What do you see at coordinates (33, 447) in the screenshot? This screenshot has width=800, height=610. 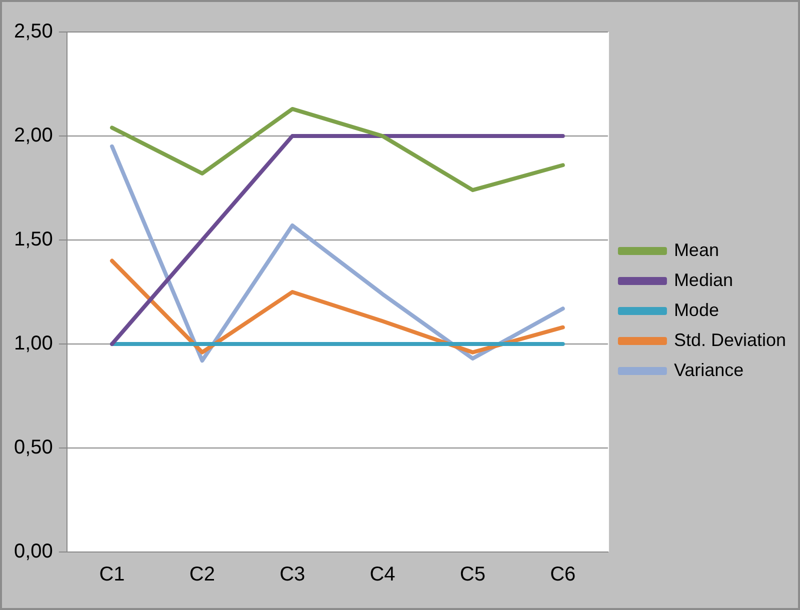 I see `y-tick-label: 0,50` at bounding box center [33, 447].